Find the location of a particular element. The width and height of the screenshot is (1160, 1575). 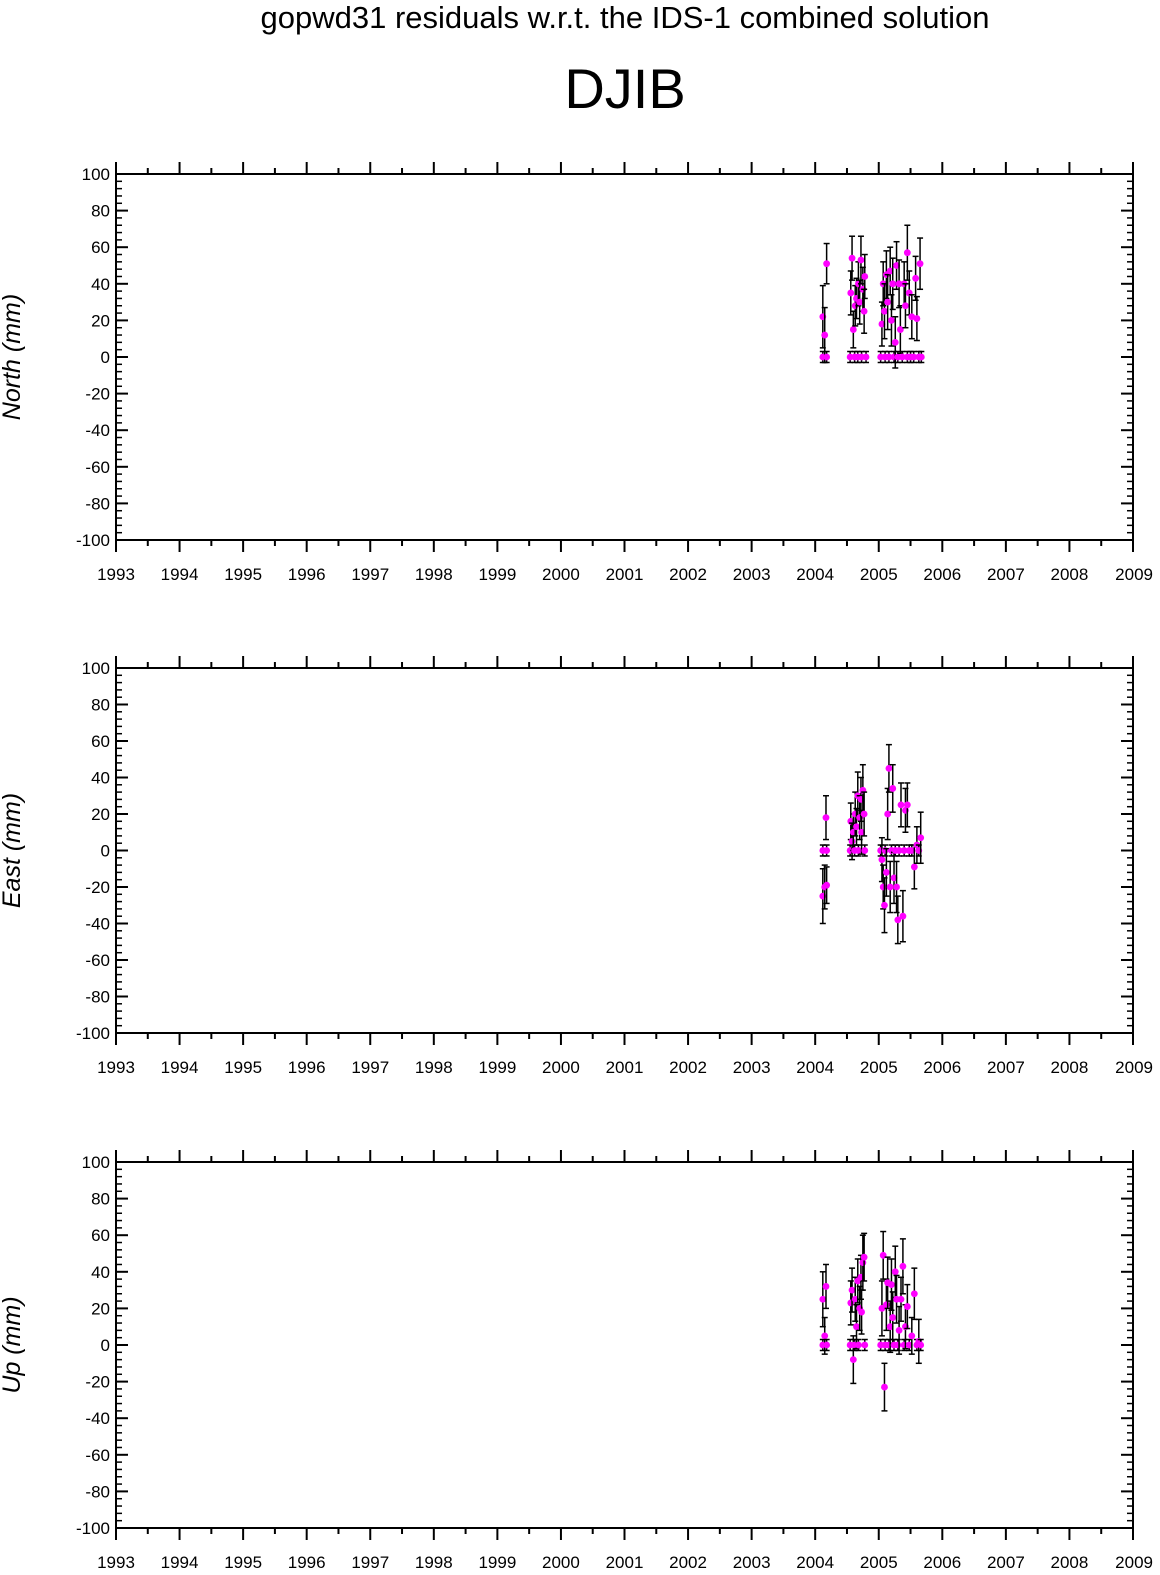

x-tick-label: 2009 is located at coordinates (1134, 574).